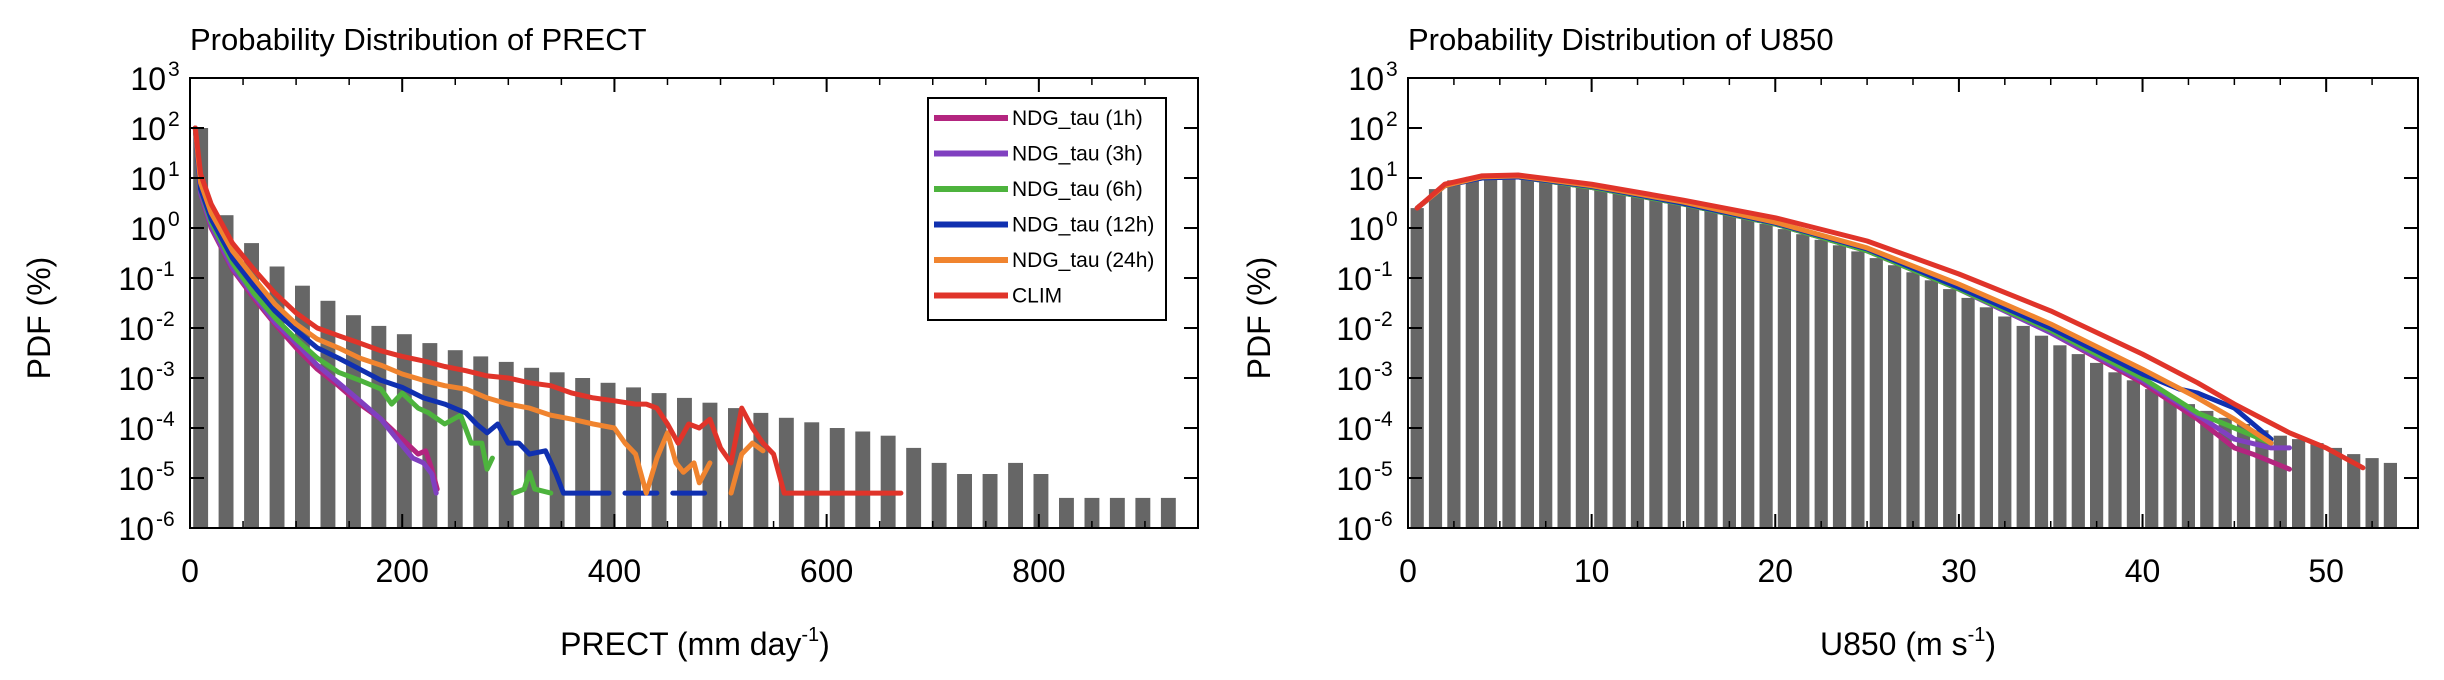 The image size is (2444, 680). What do you see at coordinates (1372, 227) in the screenshot?
I see `u850-y-tick-label: 10⁰` at bounding box center [1372, 227].